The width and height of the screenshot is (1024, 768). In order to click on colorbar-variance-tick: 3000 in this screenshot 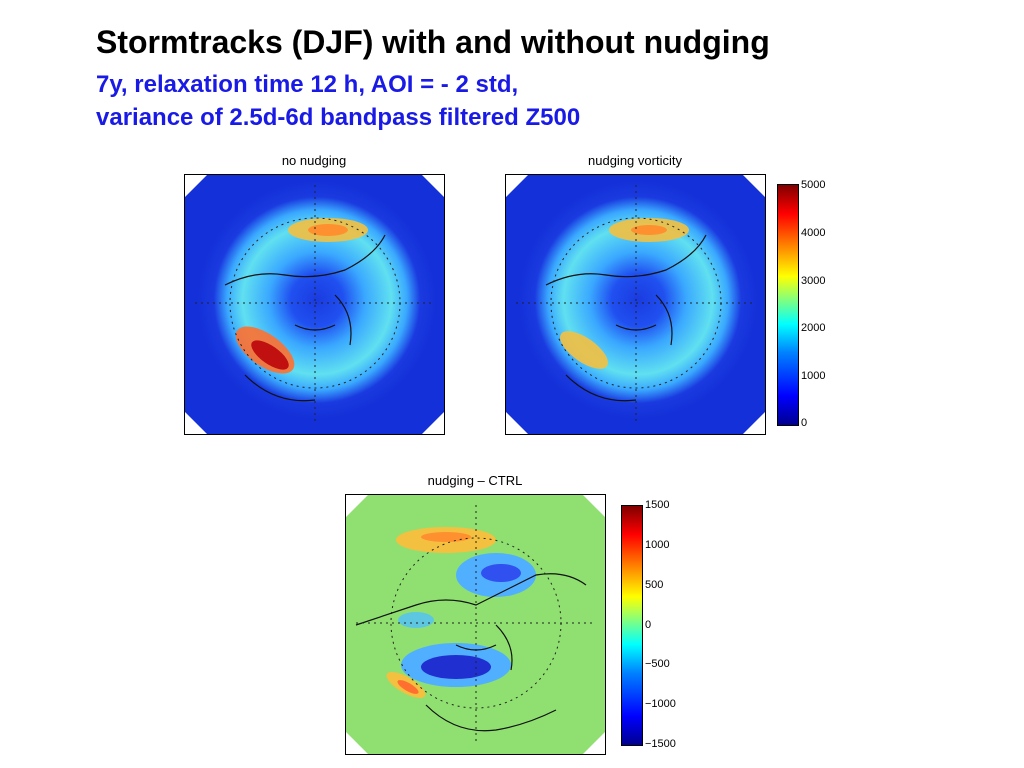, I will do `click(813, 281)`.